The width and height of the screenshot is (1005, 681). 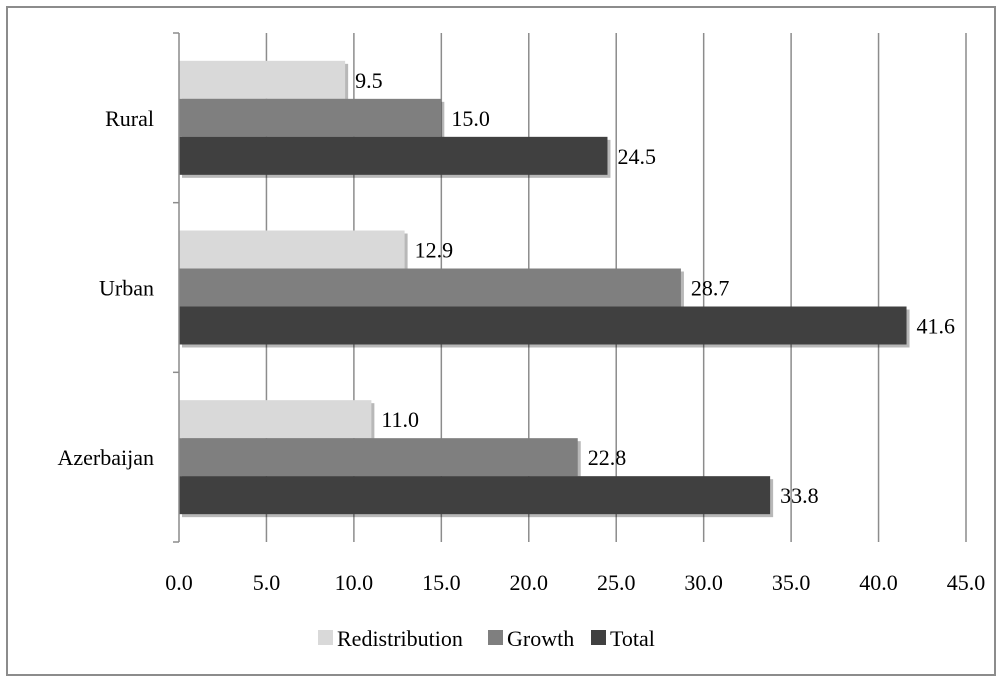 I want to click on data-label: 15.0, so click(x=470, y=118).